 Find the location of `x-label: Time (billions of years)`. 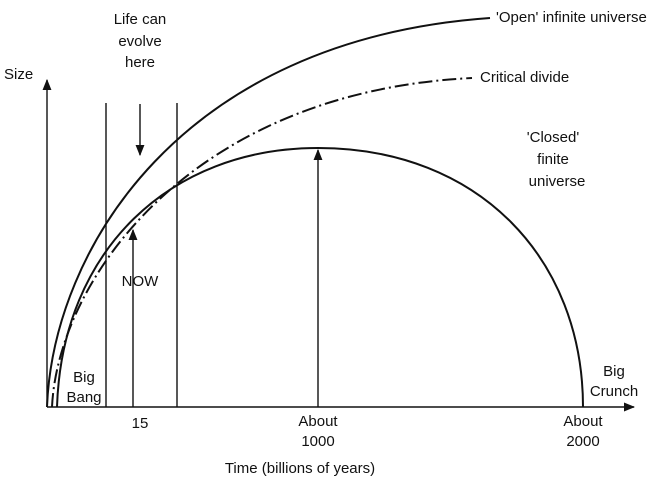

x-label: Time (billions of years) is located at coordinates (300, 468).